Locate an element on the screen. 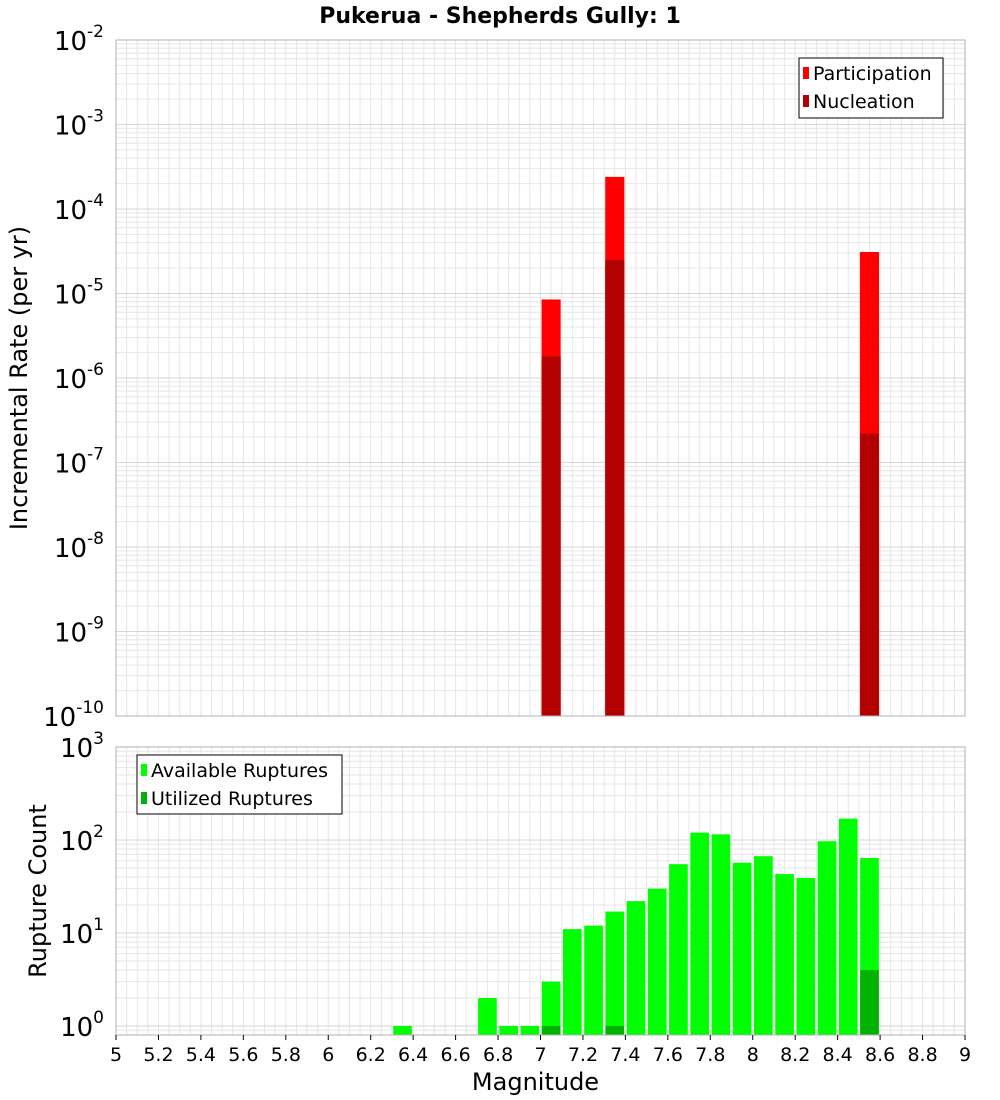 The height and width of the screenshot is (1100, 1000). y-tick-label: 10⁻⁶ is located at coordinates (79, 377).